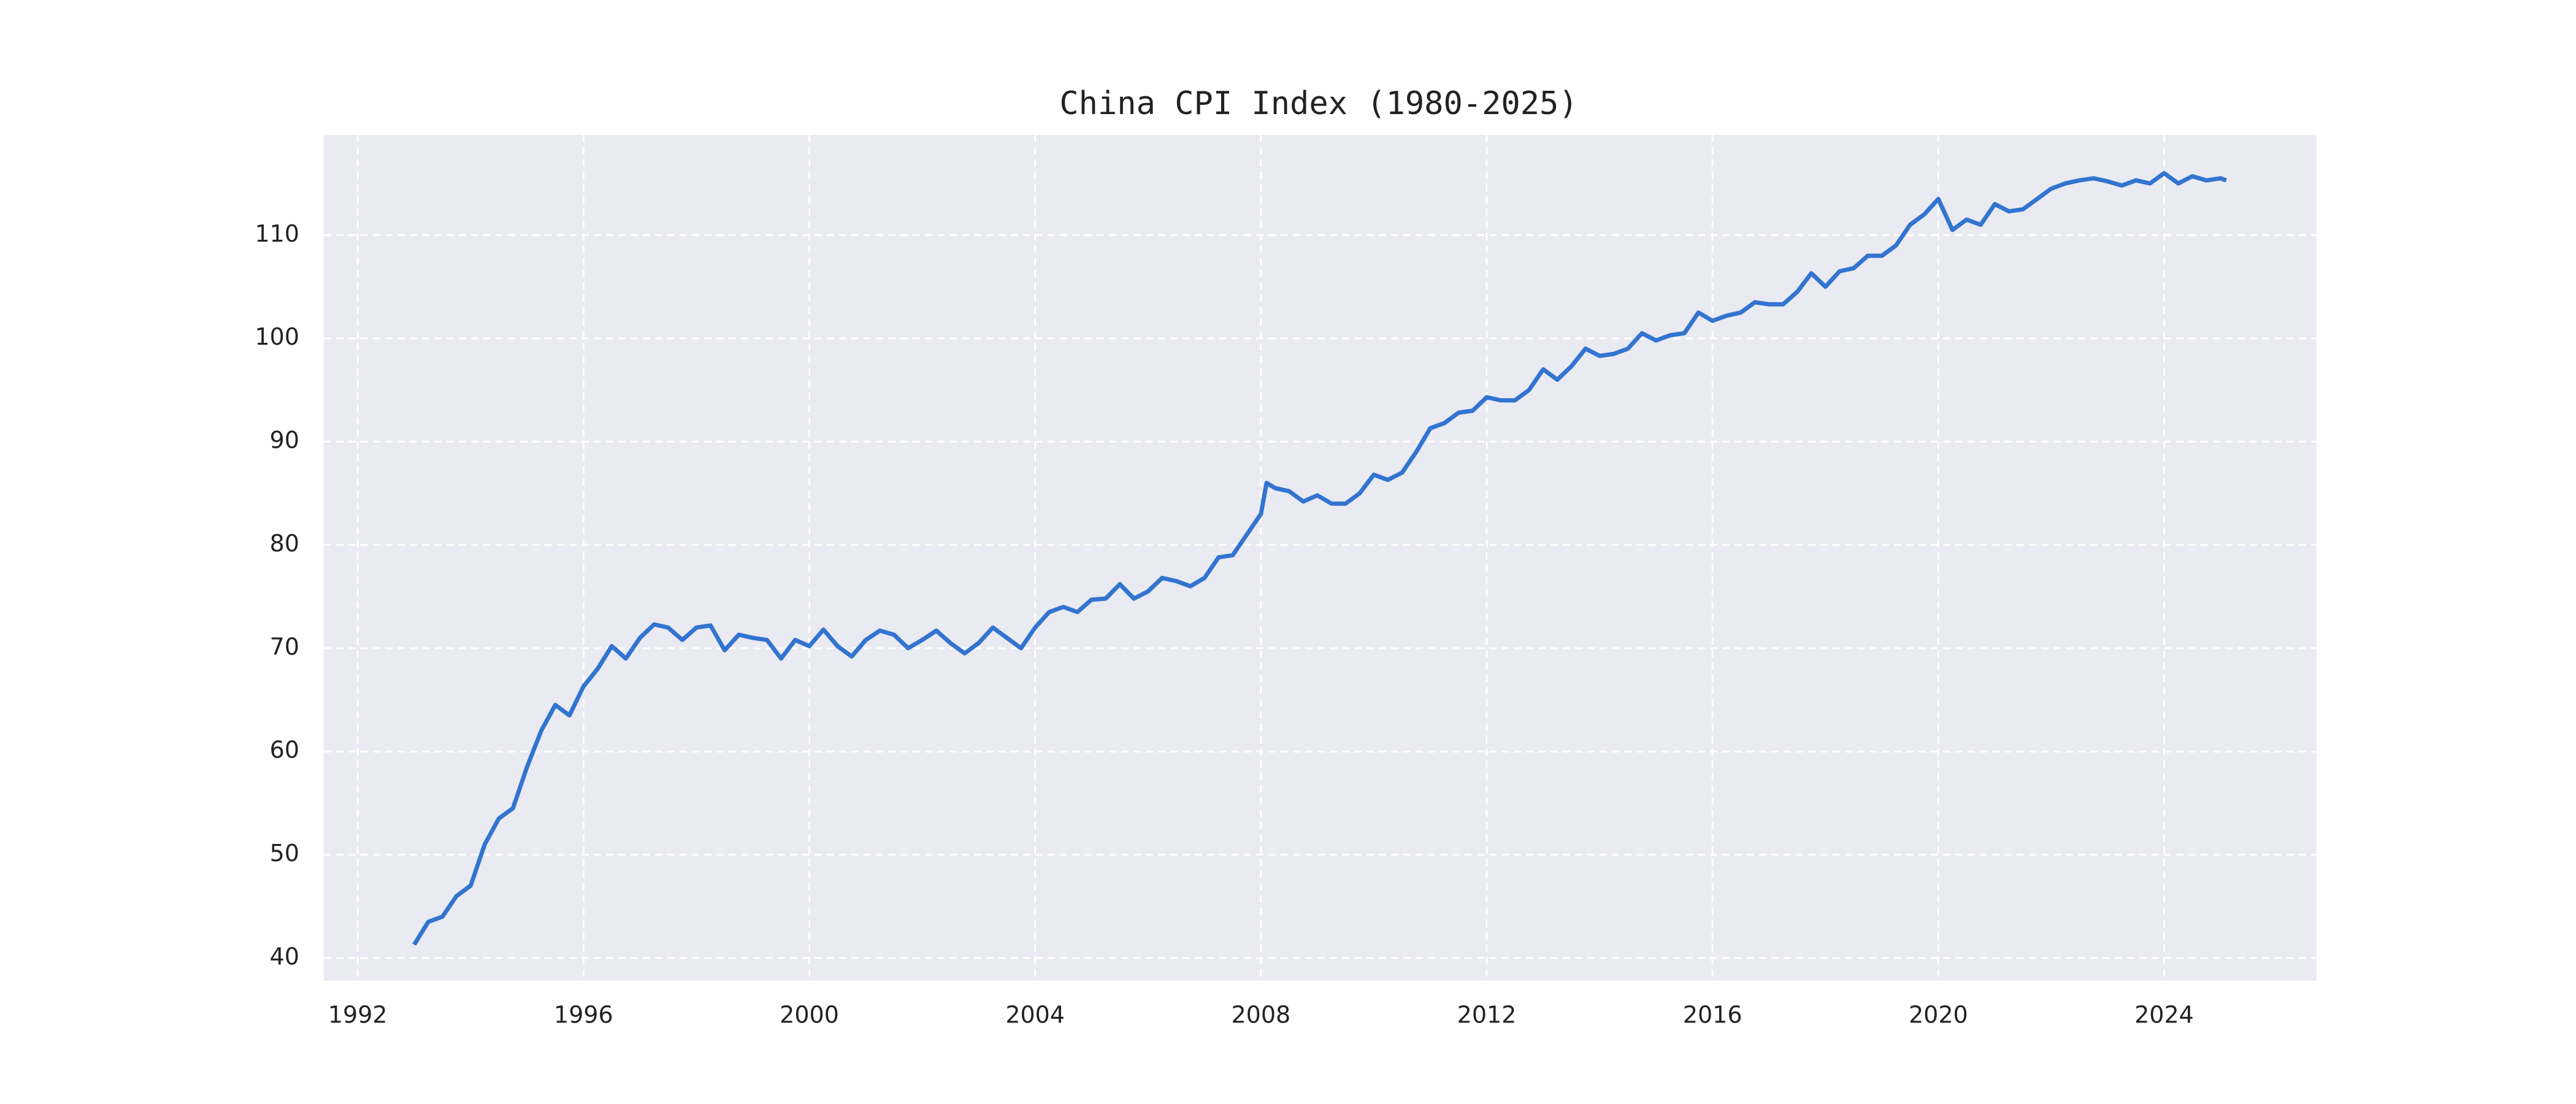 The width and height of the screenshot is (2576, 1104). What do you see at coordinates (277, 336) in the screenshot?
I see `y-tick-label: 100` at bounding box center [277, 336].